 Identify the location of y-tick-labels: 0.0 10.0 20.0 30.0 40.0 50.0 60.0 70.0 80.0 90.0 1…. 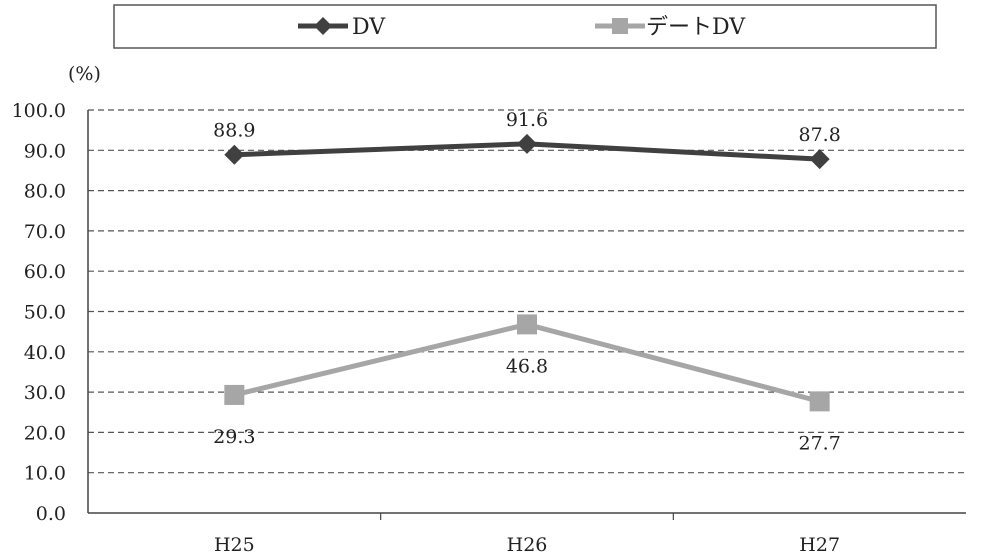
(39, 312).